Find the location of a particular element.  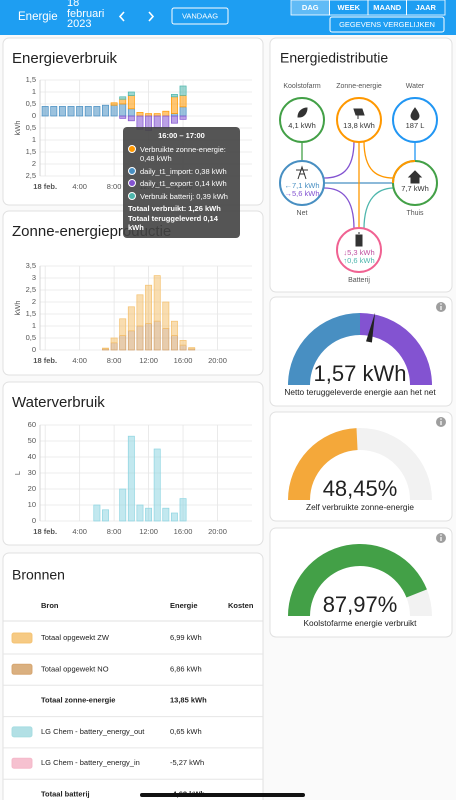

flow-node-label: Zonne-energie is located at coordinates (359, 86).